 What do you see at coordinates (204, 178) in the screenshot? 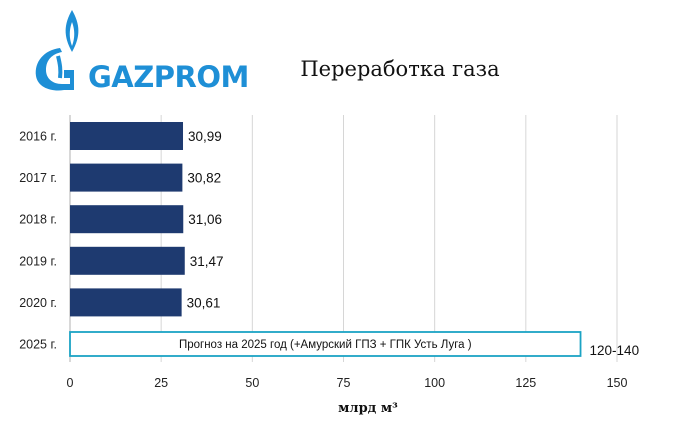
I see `data-label: 30,82` at bounding box center [204, 178].